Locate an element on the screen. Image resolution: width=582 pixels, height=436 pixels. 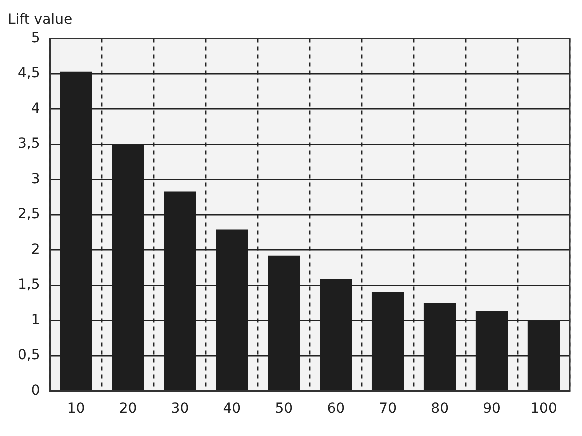
x-tick-label: 60 is located at coordinates (336, 409).